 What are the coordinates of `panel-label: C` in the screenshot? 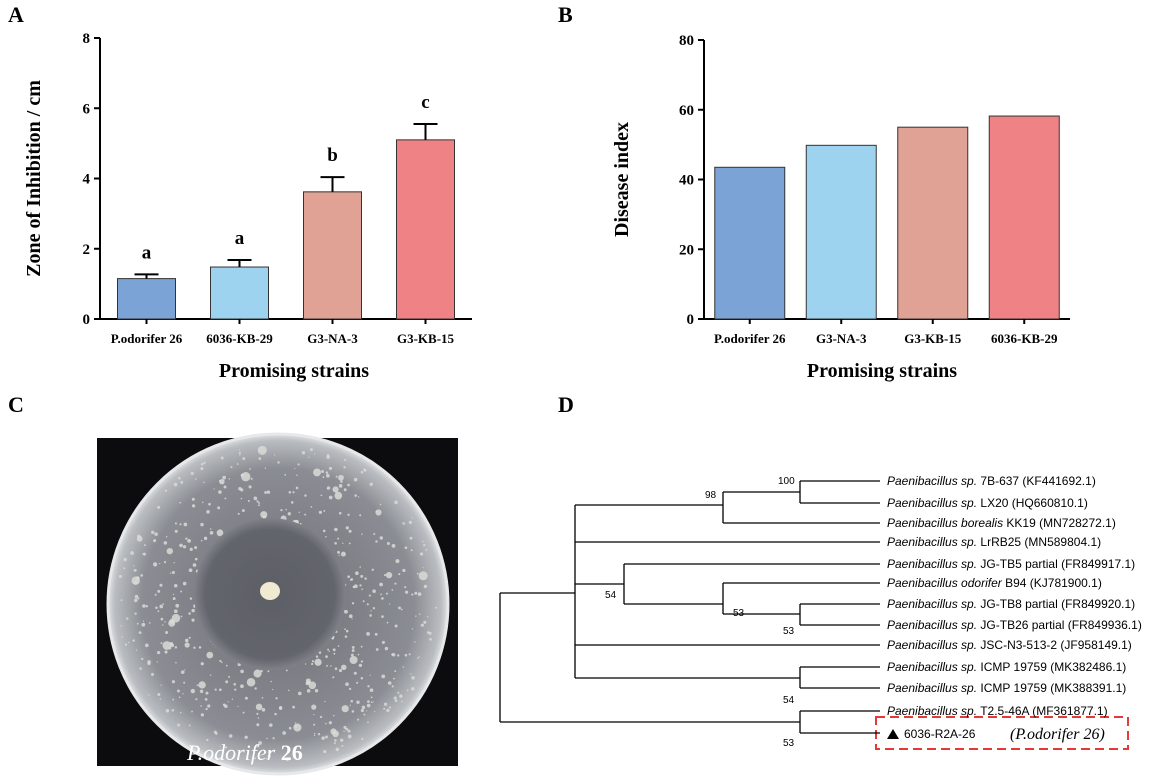 It's located at (16, 404).